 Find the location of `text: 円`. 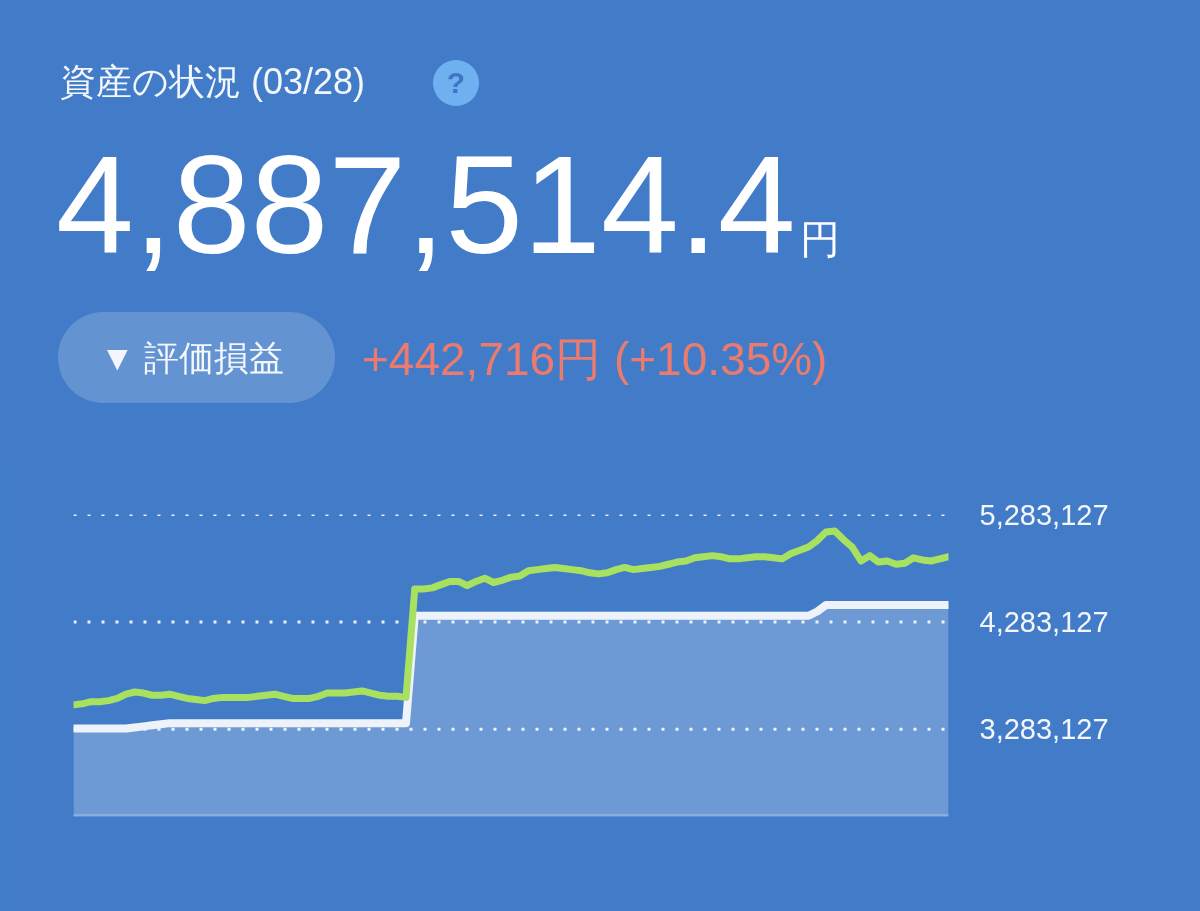

text: 円 is located at coordinates (819, 239).